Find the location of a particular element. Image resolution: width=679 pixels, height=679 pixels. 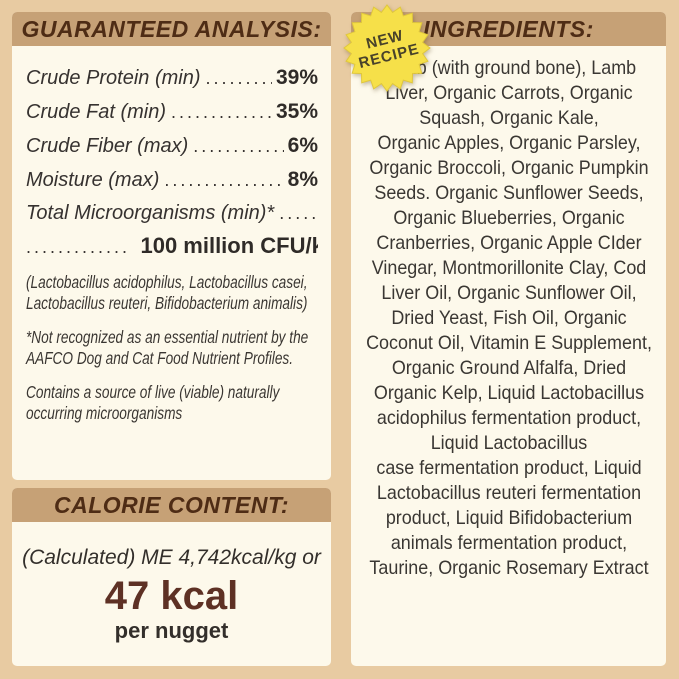

microorganisms-value-line: ............. 100 million CFU/kg is located at coordinates (172, 246).